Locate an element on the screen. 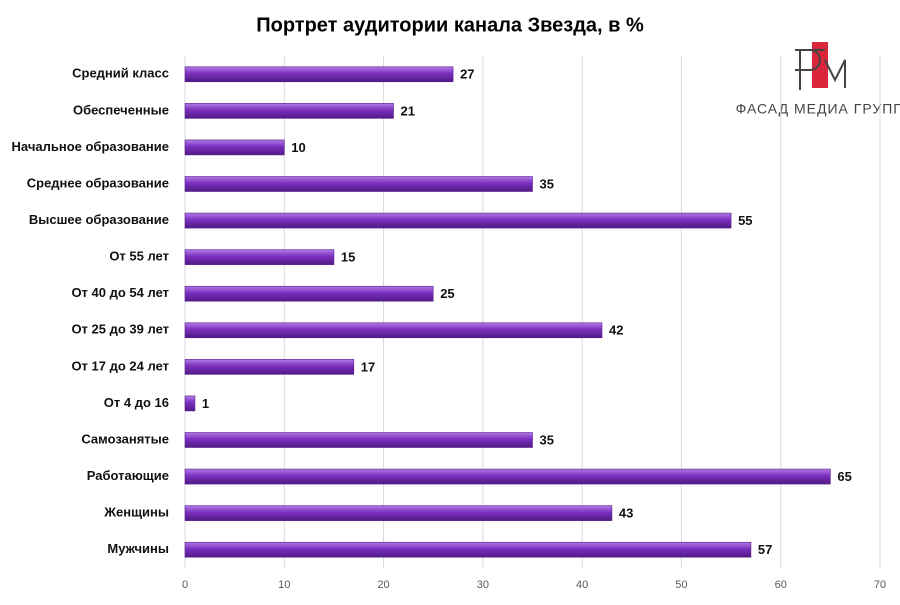 The height and width of the screenshot is (605, 900). data-label: 42 is located at coordinates (616, 330).